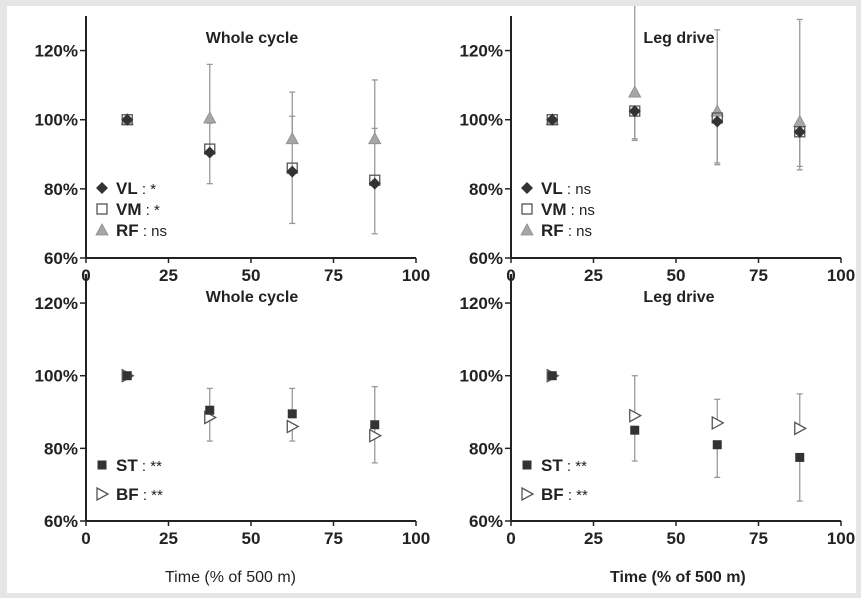 This screenshot has height=598, width=861. Describe the element at coordinates (230, 577) in the screenshot. I see `x-axis-title-left: Time (% of 500 m)` at that location.